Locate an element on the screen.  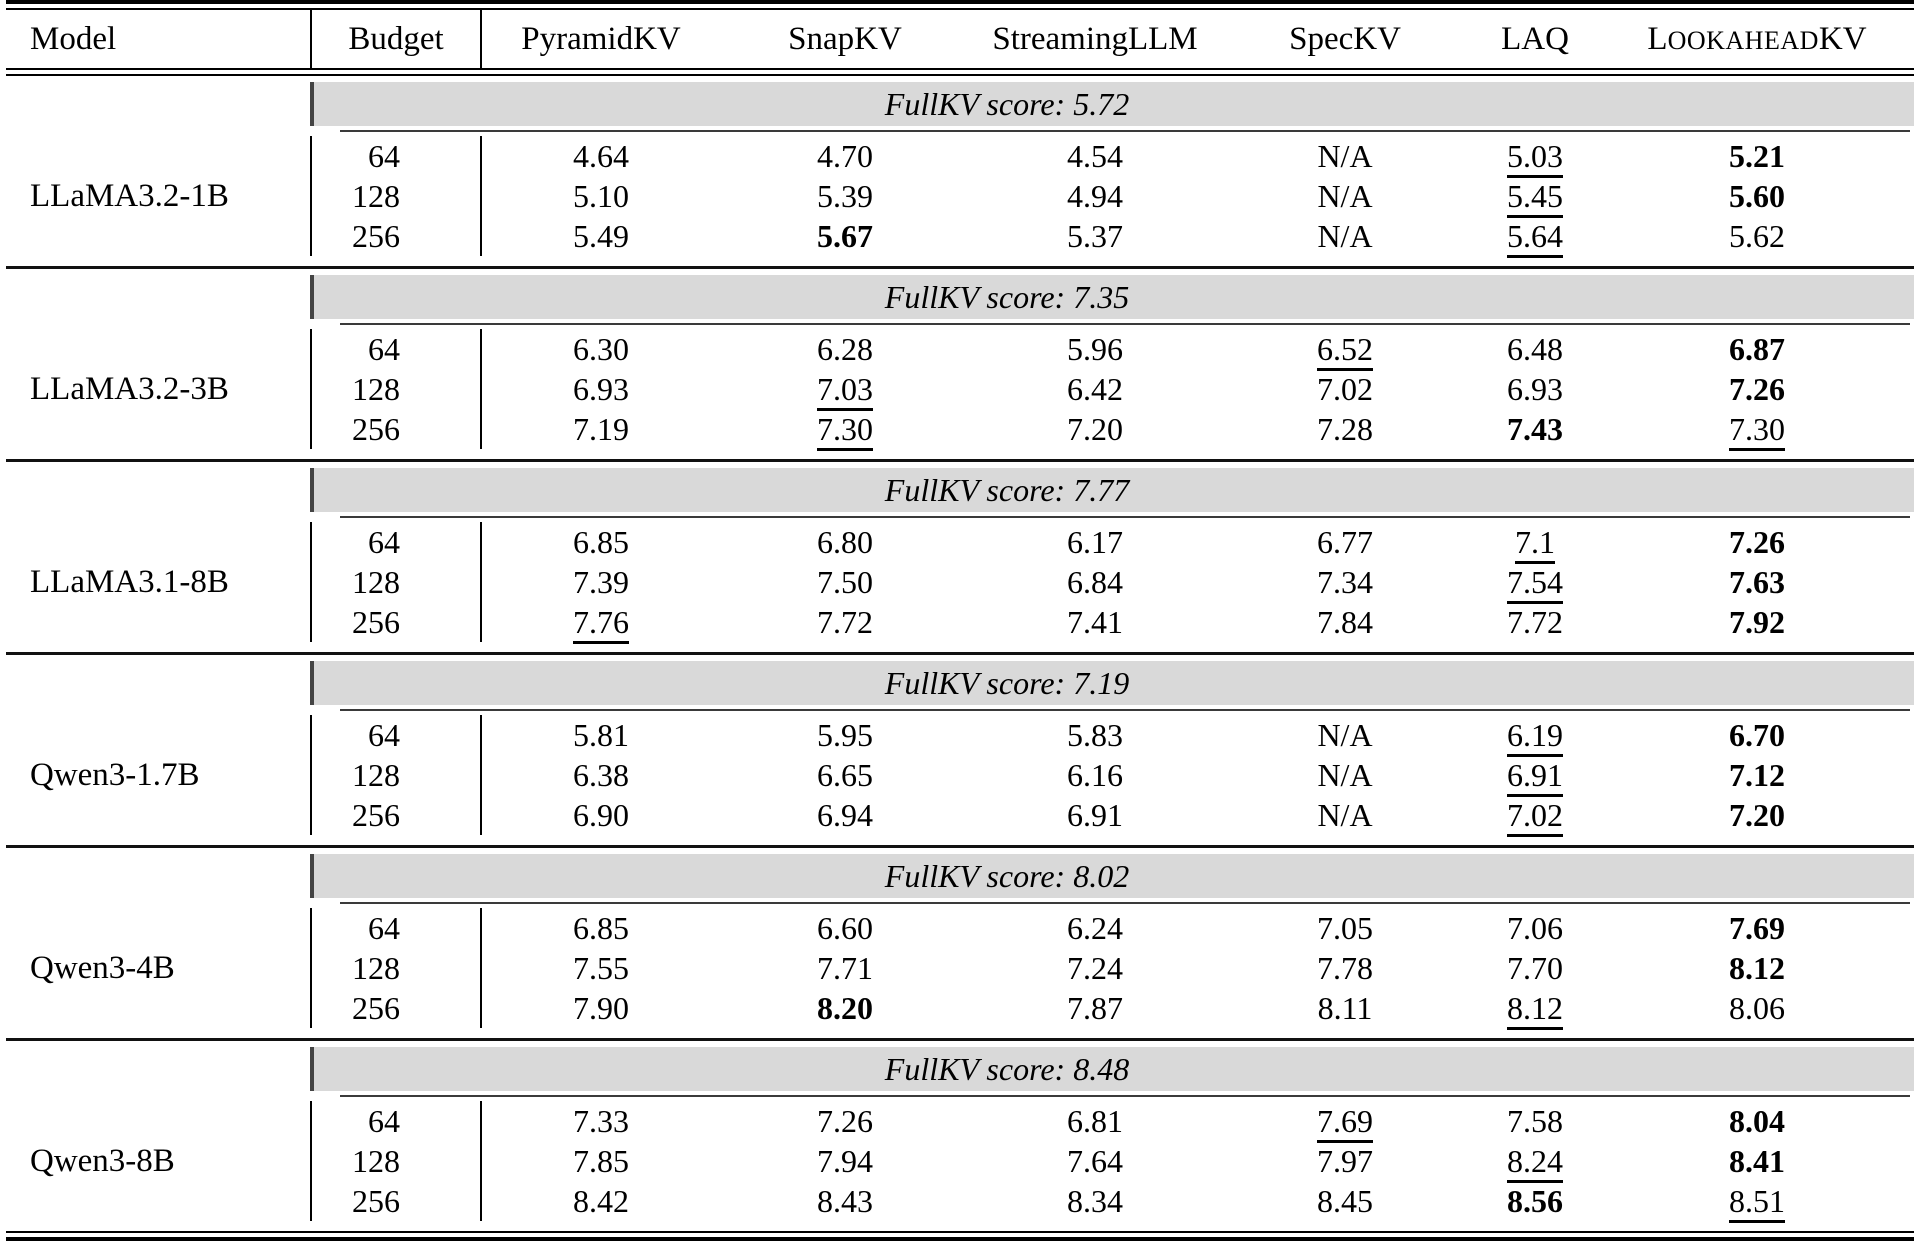
score-cell: 6.91 is located at coordinates (1535, 776).